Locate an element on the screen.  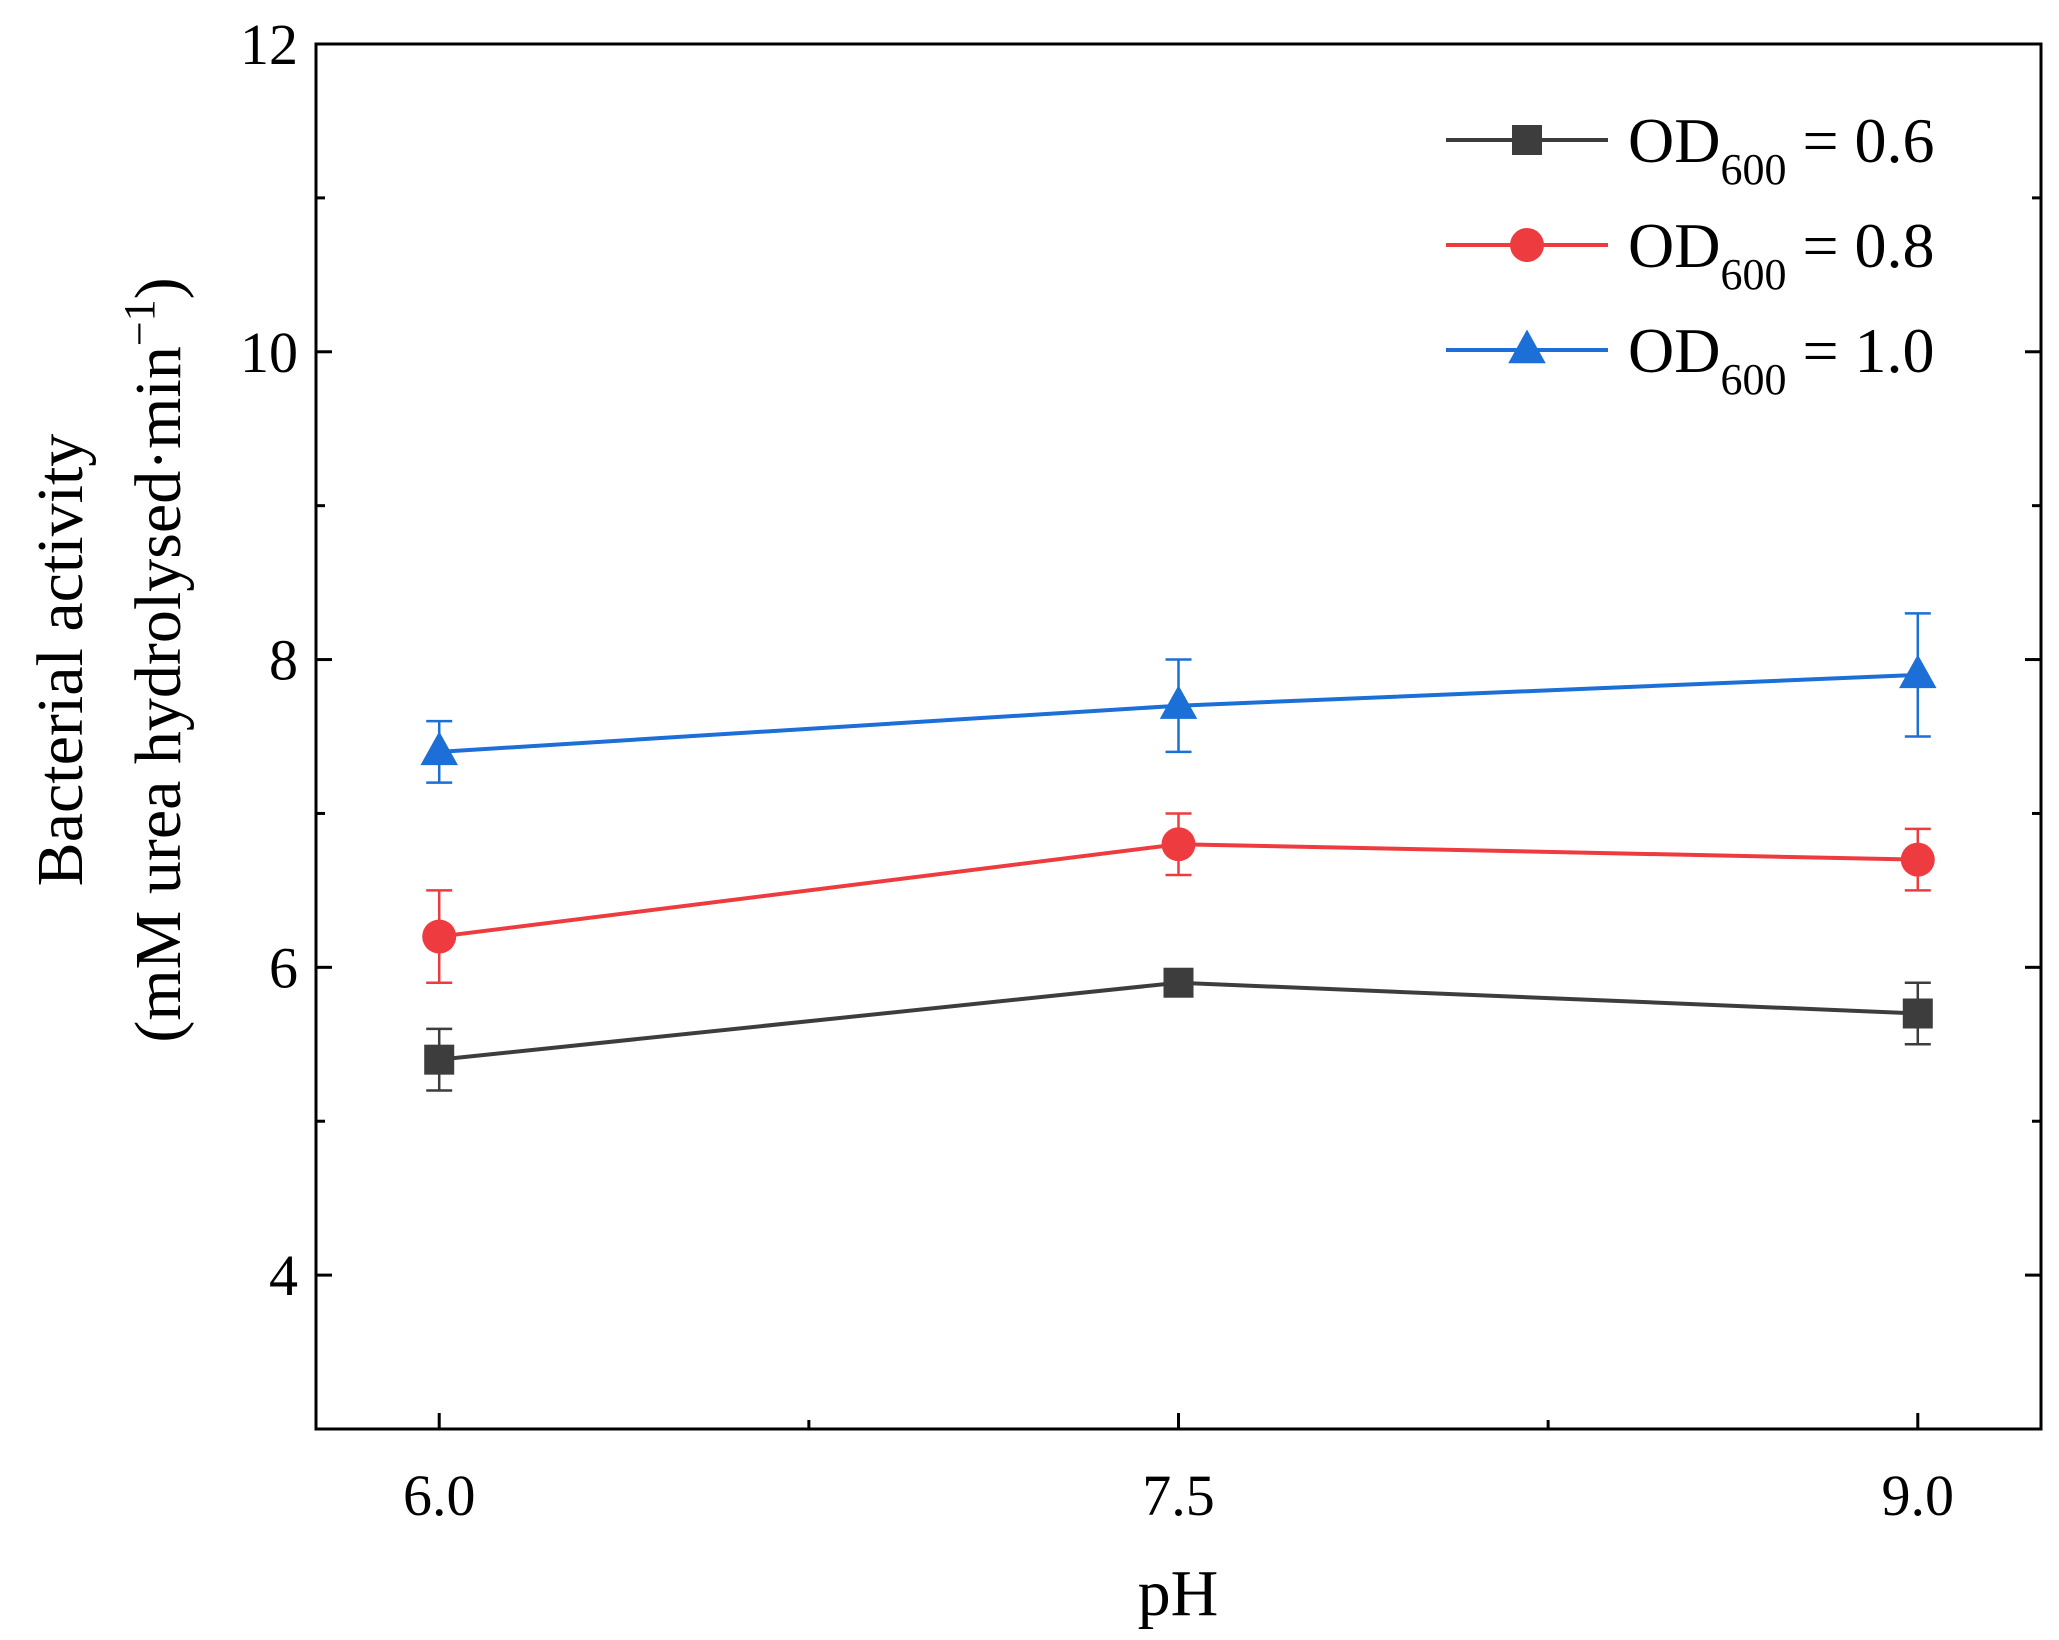
x-tick-label: 6.0 is located at coordinates (439, 1495).